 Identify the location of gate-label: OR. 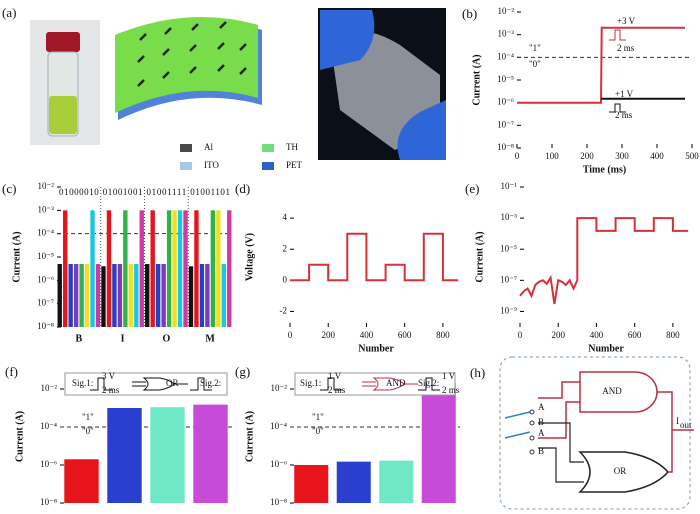
(620, 471).